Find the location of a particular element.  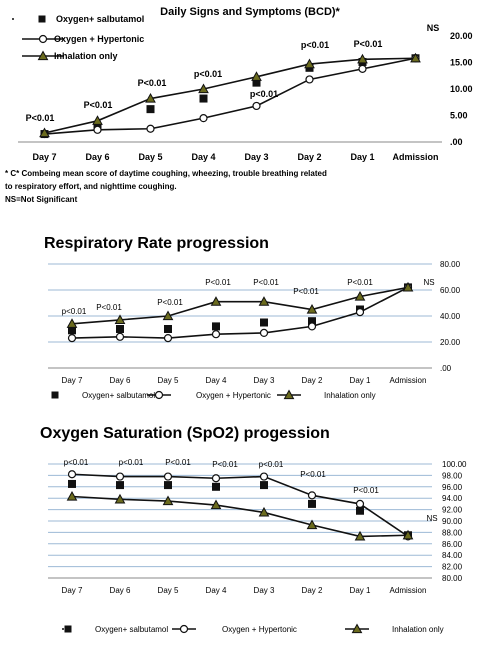

chart1-legend-label: Inhalation only is located at coordinates (86, 56).